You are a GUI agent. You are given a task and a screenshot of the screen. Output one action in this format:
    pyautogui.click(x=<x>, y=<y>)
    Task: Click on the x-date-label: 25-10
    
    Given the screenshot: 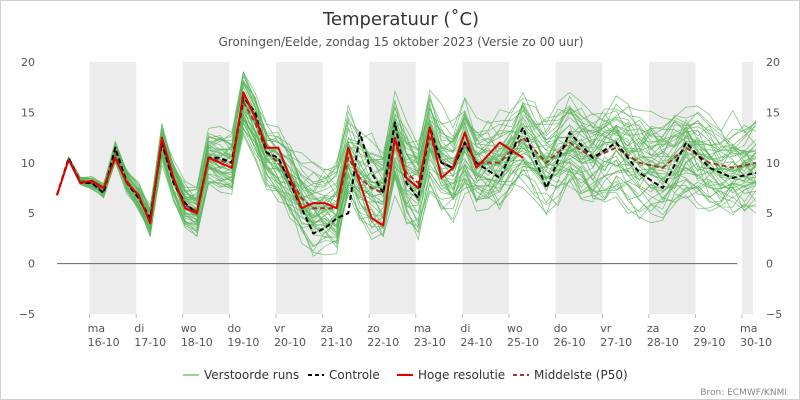 What is the action you would take?
    pyautogui.click(x=523, y=342)
    